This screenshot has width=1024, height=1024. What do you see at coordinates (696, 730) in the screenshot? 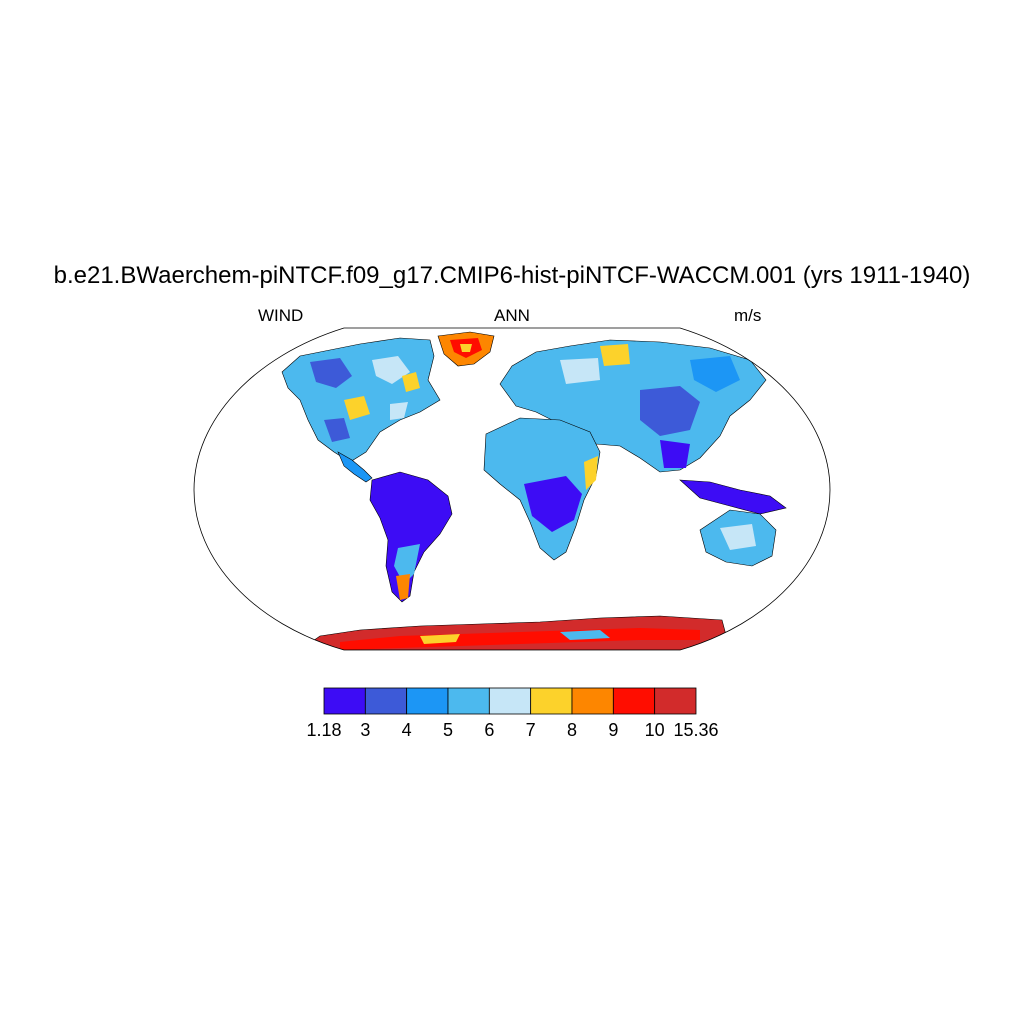
I see `colorbar-label: 15.36` at bounding box center [696, 730].